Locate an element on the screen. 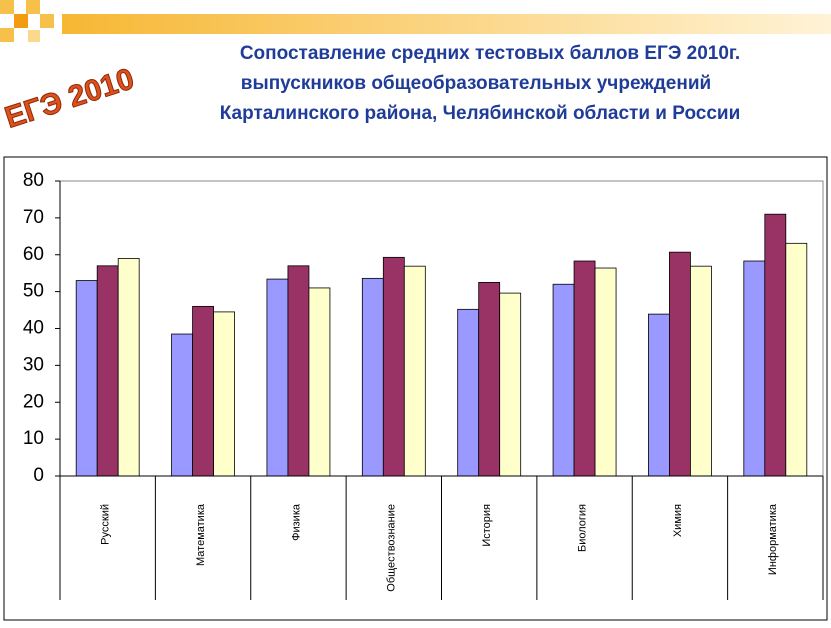 Image resolution: width=831 pixels, height=628 pixels. x-tick-label: Математика is located at coordinates (201, 534).